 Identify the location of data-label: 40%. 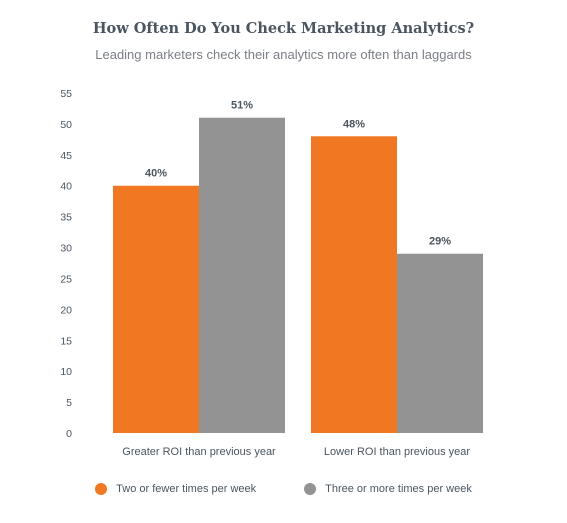
(156, 174).